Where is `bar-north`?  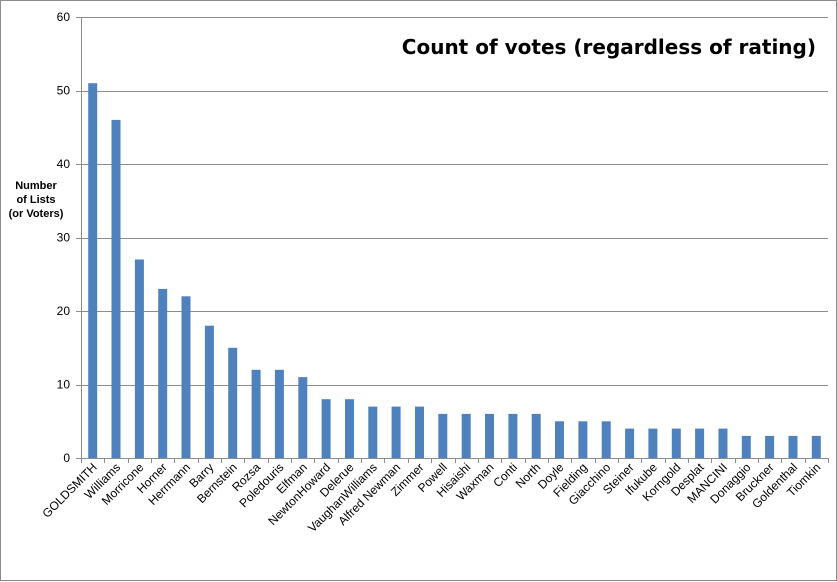 bar-north is located at coordinates (536, 435).